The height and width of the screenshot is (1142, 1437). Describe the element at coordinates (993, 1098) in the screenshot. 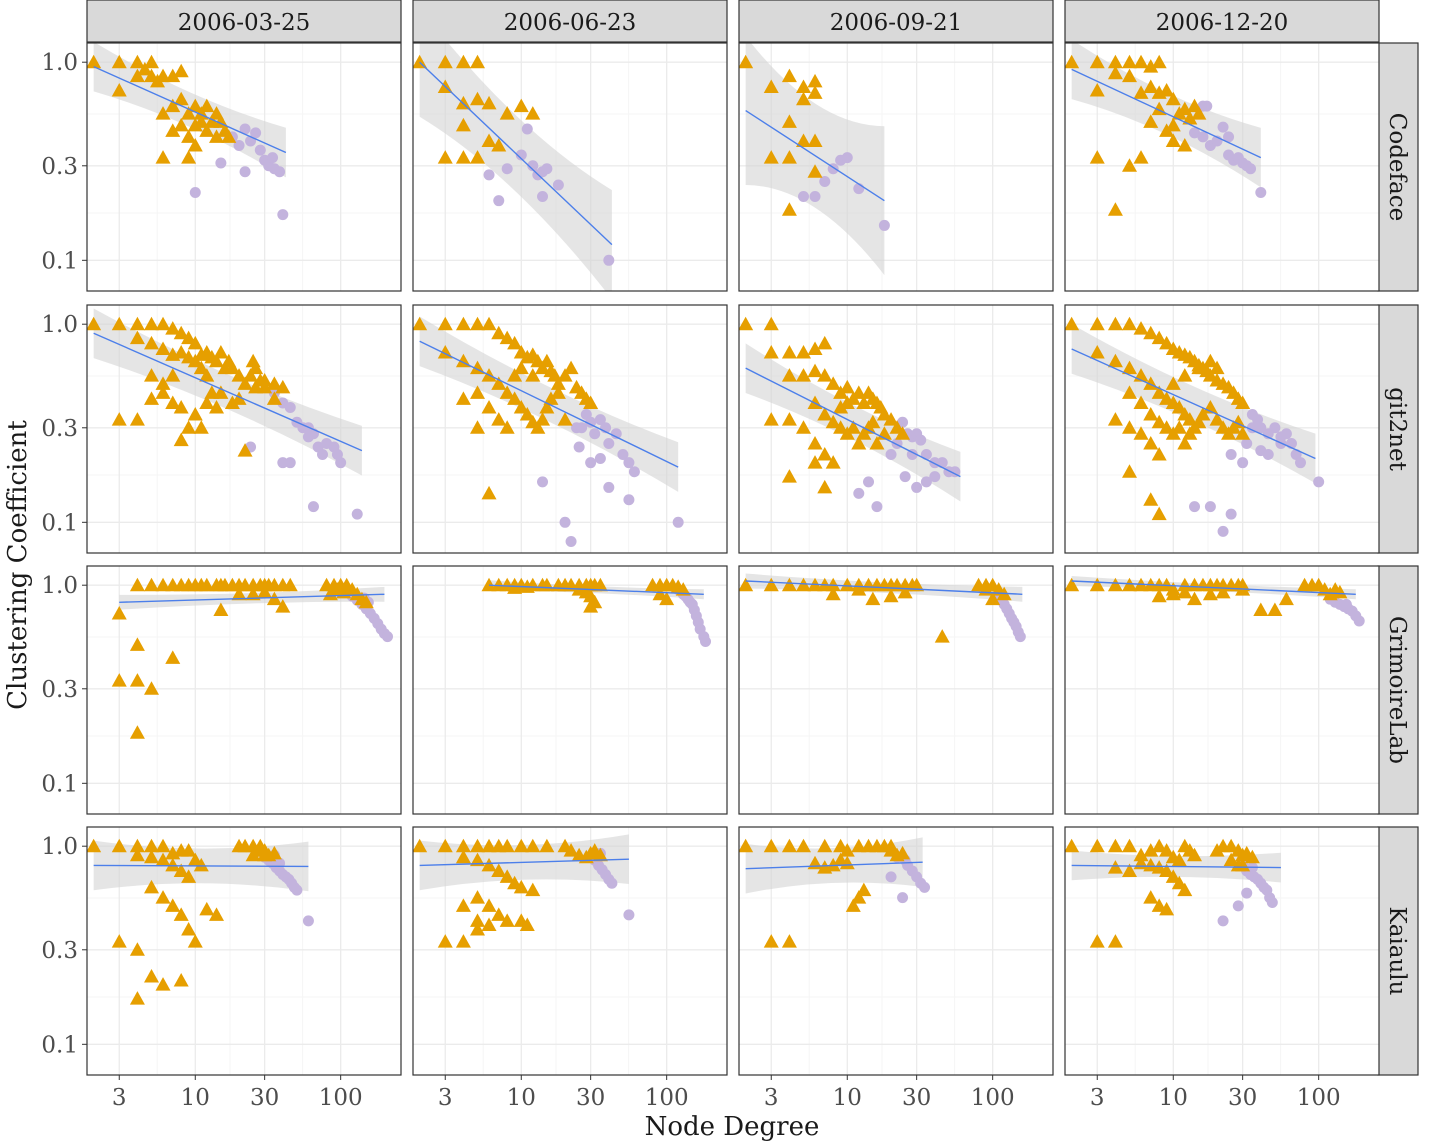

I see `x-tick-label: 100` at that location.